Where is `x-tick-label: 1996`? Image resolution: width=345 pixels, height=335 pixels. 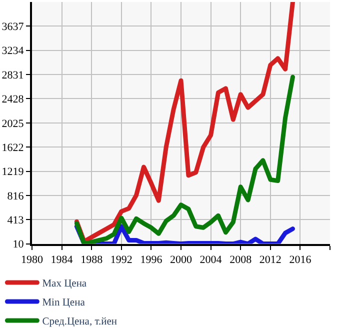 x-tick-label: 1996 is located at coordinates (151, 260).